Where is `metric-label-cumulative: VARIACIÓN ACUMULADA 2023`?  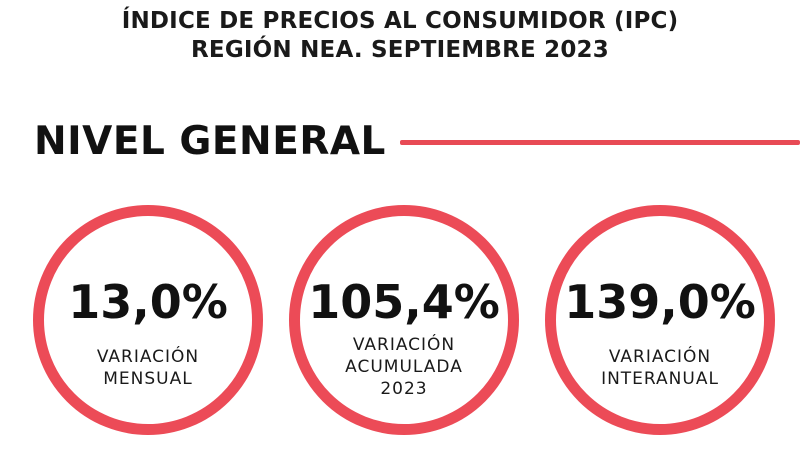 metric-label-cumulative: VARIACIÓN ACUMULADA 2023 is located at coordinates (404, 367).